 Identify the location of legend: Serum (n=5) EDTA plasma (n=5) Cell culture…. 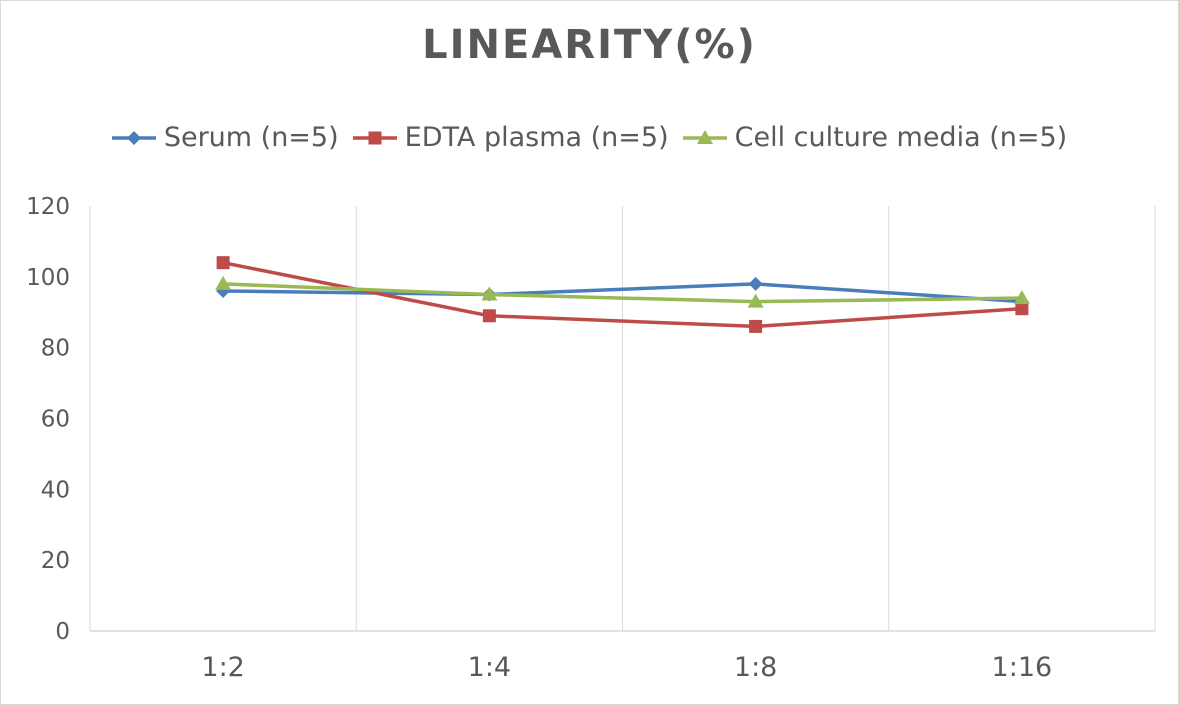
(589, 137).